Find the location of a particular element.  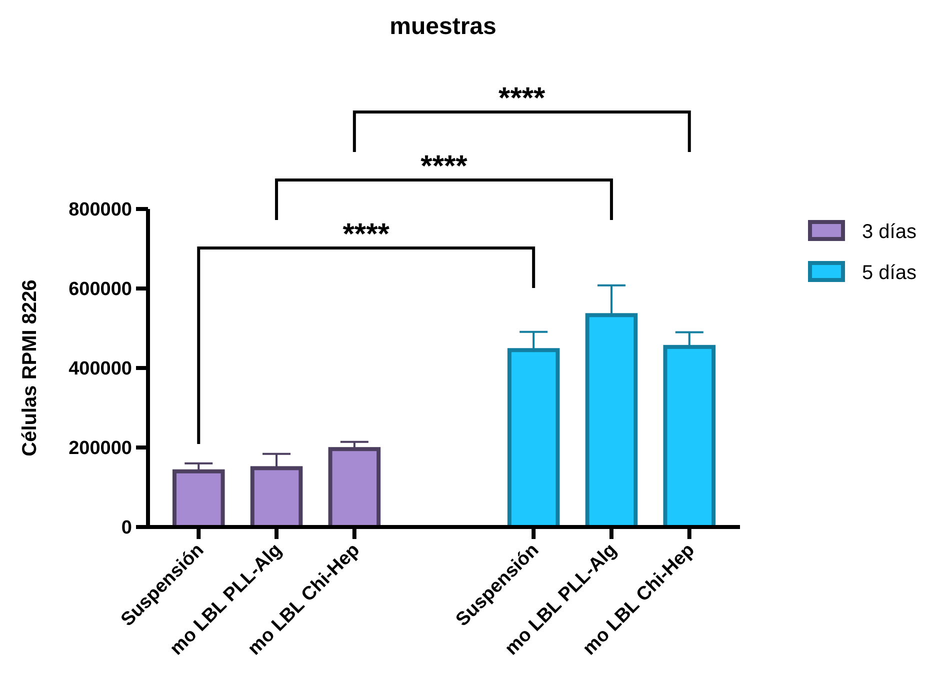

legend-label: 3 días is located at coordinates (889, 232).